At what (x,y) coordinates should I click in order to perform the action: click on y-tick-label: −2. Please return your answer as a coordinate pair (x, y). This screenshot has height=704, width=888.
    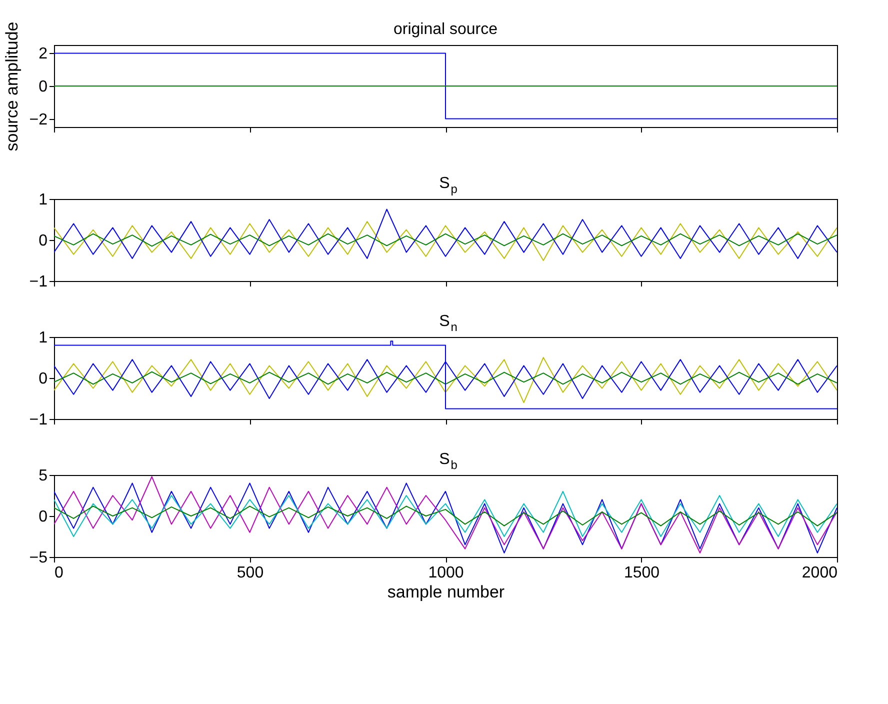
    Looking at the image, I should click on (38, 119).